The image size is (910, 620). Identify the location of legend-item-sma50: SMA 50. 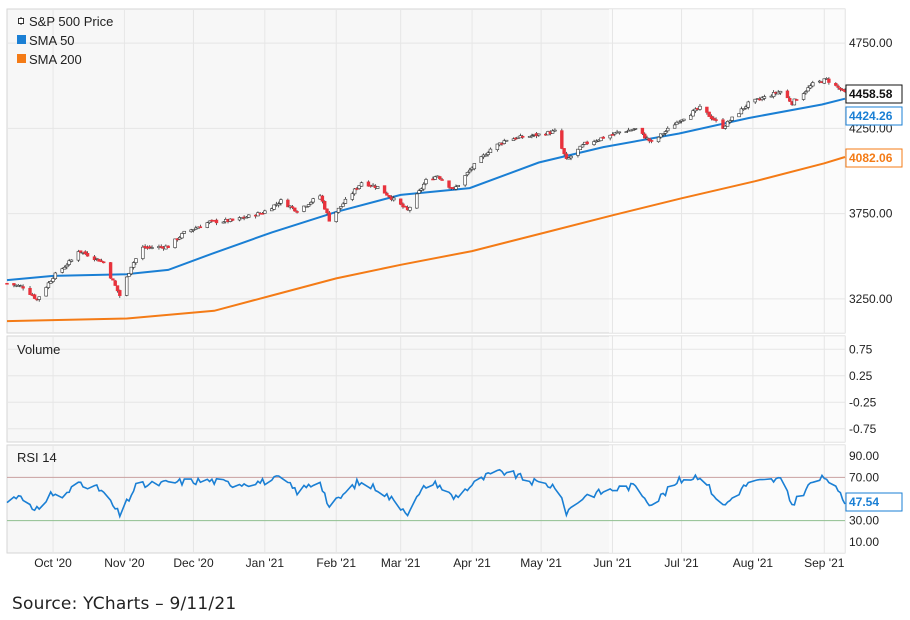
(46, 40).